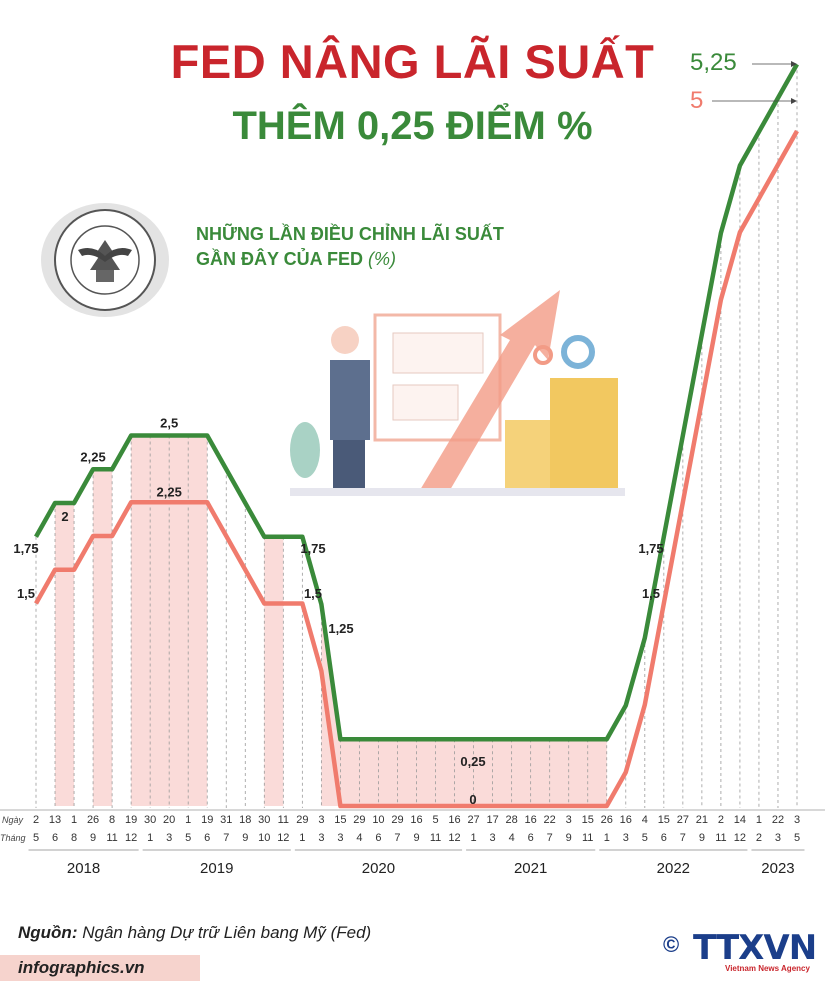 This screenshot has width=825, height=981. What do you see at coordinates (36, 820) in the screenshot?
I see `day-tick-0: 2` at bounding box center [36, 820].